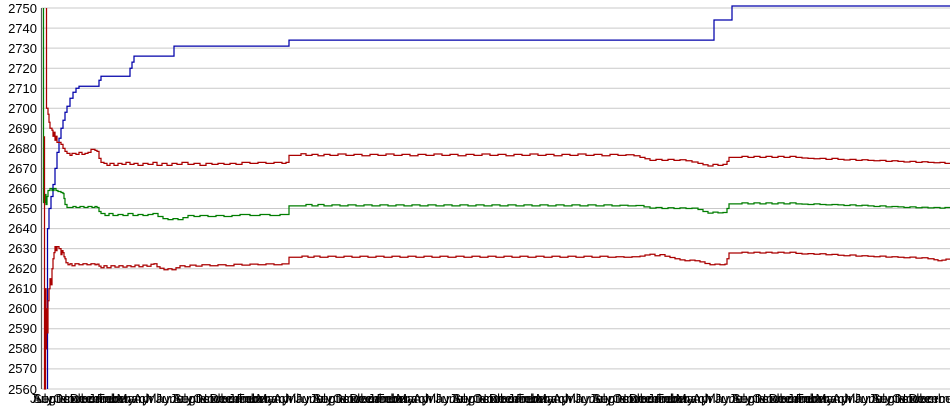 The width and height of the screenshot is (950, 415). I want to click on y-axis-tick-label: 2680, so click(22, 148).